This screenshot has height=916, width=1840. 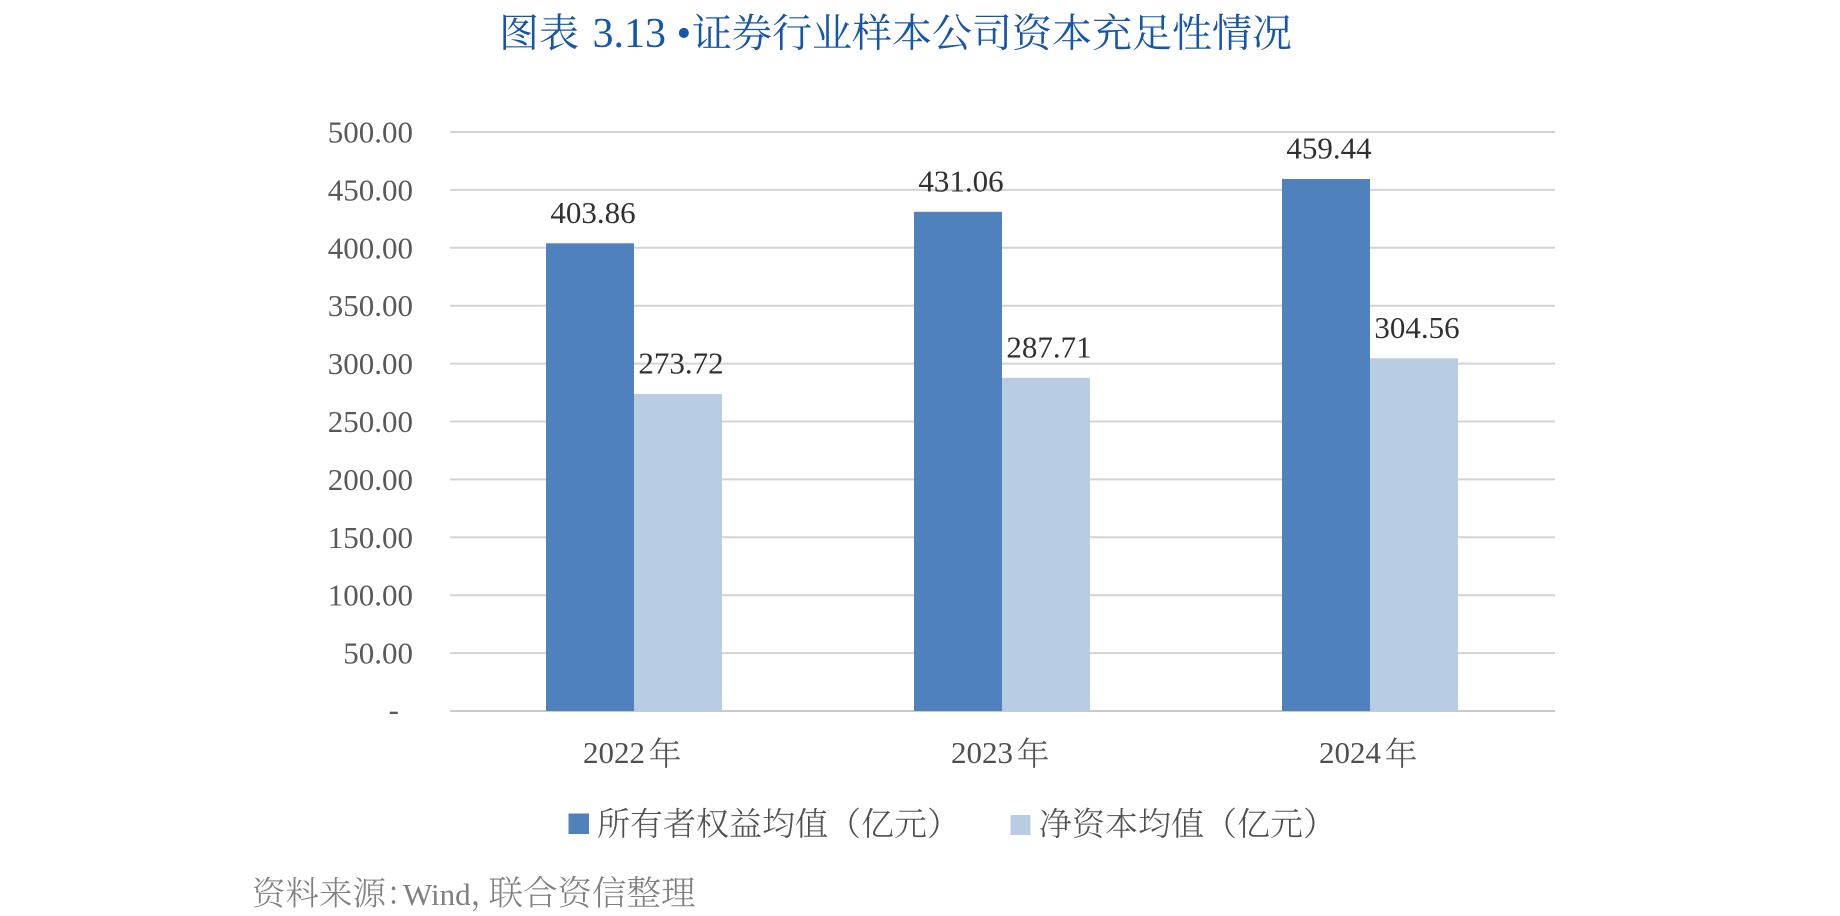 I want to click on svg-text: 350.00, so click(x=370, y=305).